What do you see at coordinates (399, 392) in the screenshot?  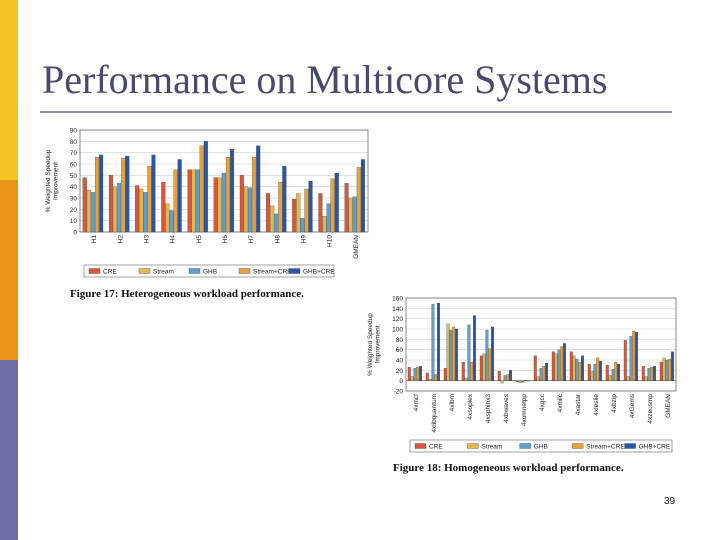 I see `y-tick-label: -20` at bounding box center [399, 392].